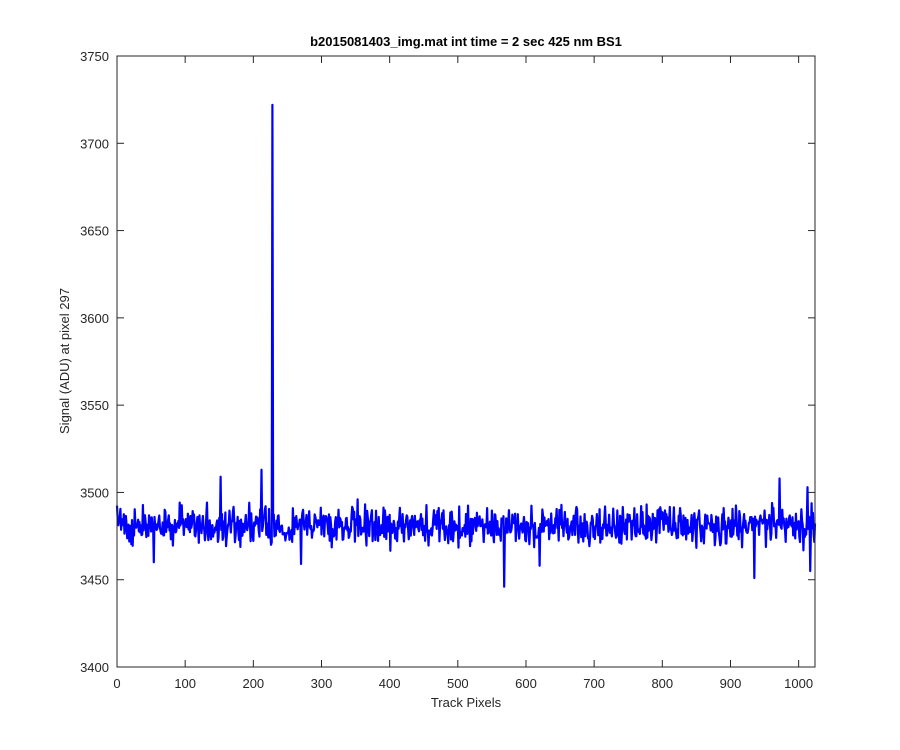  Describe the element at coordinates (94, 56) in the screenshot. I see `y-tick-label: 3750` at that location.